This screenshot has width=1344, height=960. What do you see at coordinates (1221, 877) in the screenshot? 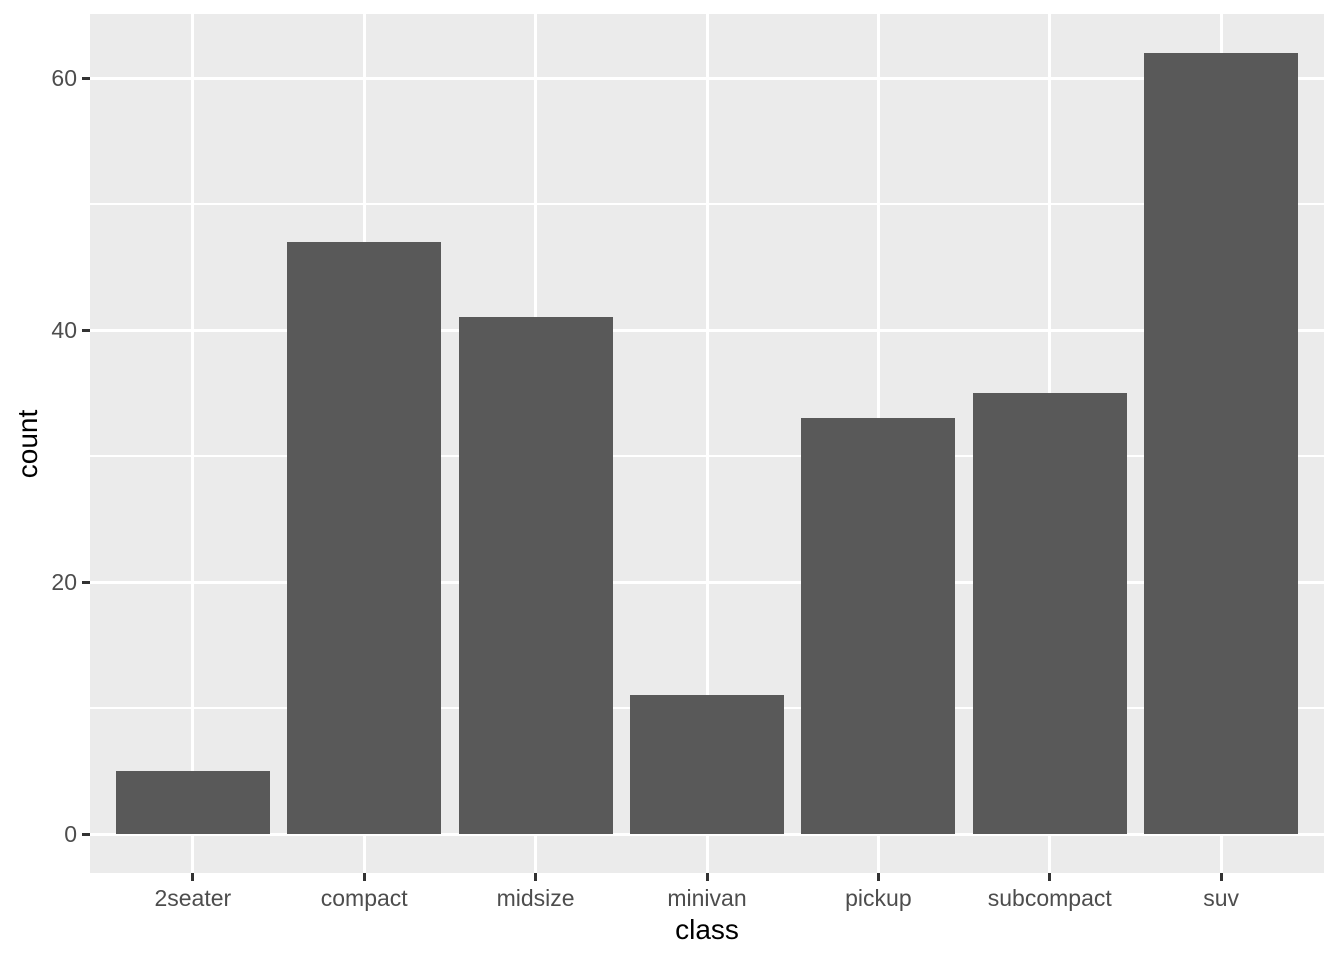
I see `x-tick-mark-suv` at bounding box center [1221, 877].